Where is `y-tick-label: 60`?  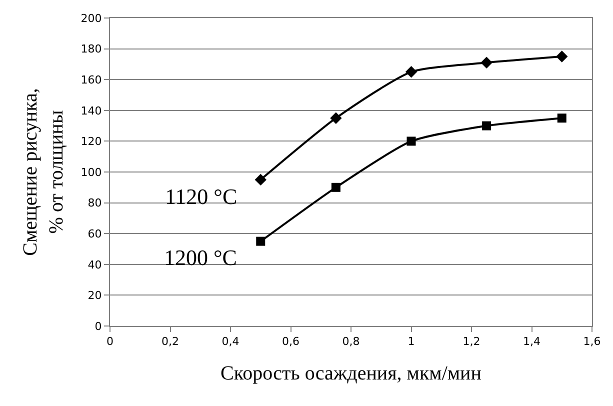 y-tick-label: 60 is located at coordinates (95, 233).